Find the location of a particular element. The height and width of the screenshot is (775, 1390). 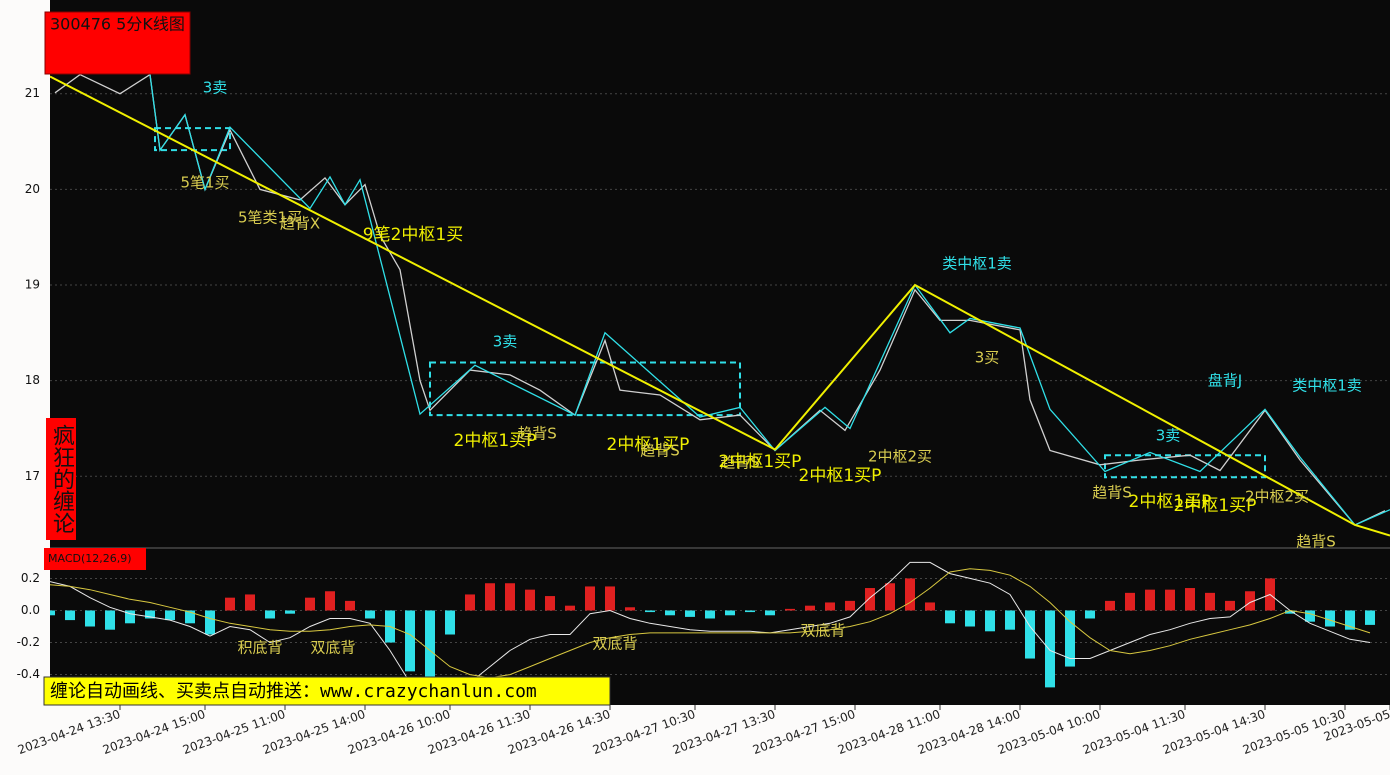

y-tick-label: 0.0 is located at coordinates (30, 610).